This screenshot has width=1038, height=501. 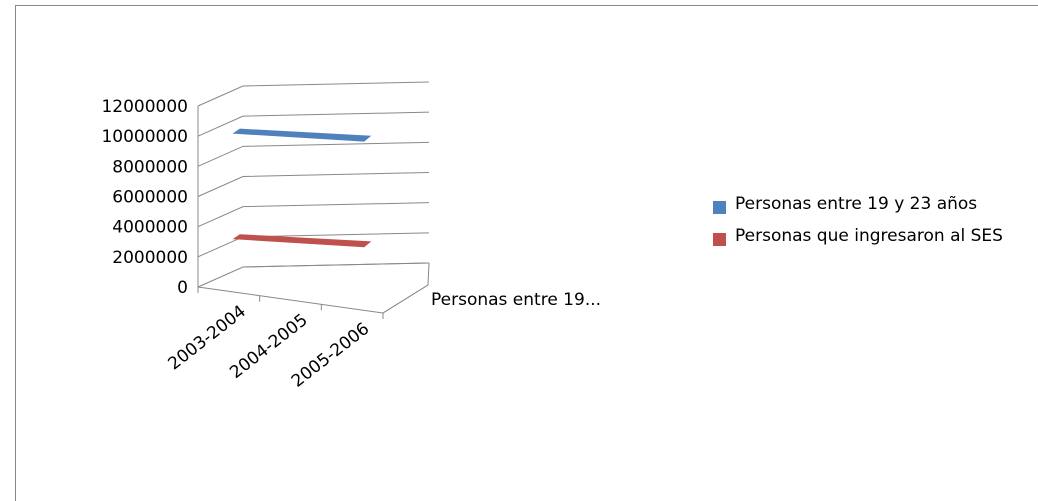 What do you see at coordinates (719, 239) in the screenshot?
I see `legend-swatch-red` at bounding box center [719, 239].